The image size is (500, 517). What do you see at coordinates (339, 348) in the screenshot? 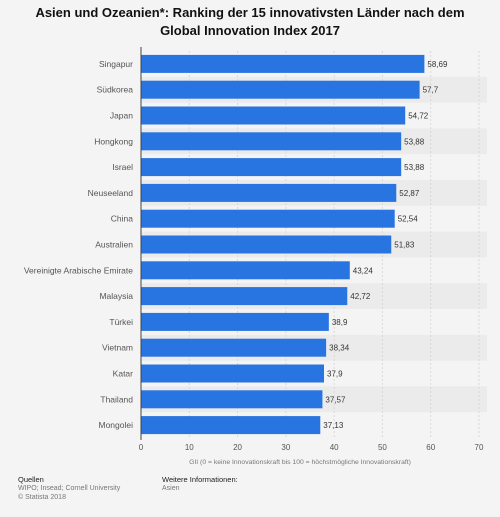
I see `value-label: 38,34` at bounding box center [339, 348].